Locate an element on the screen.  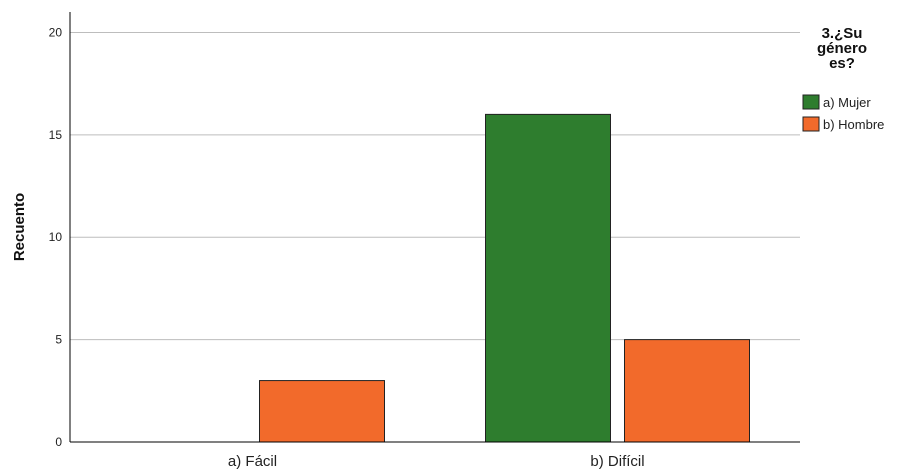
legend-title: 3.¿Su is located at coordinates (842, 33).